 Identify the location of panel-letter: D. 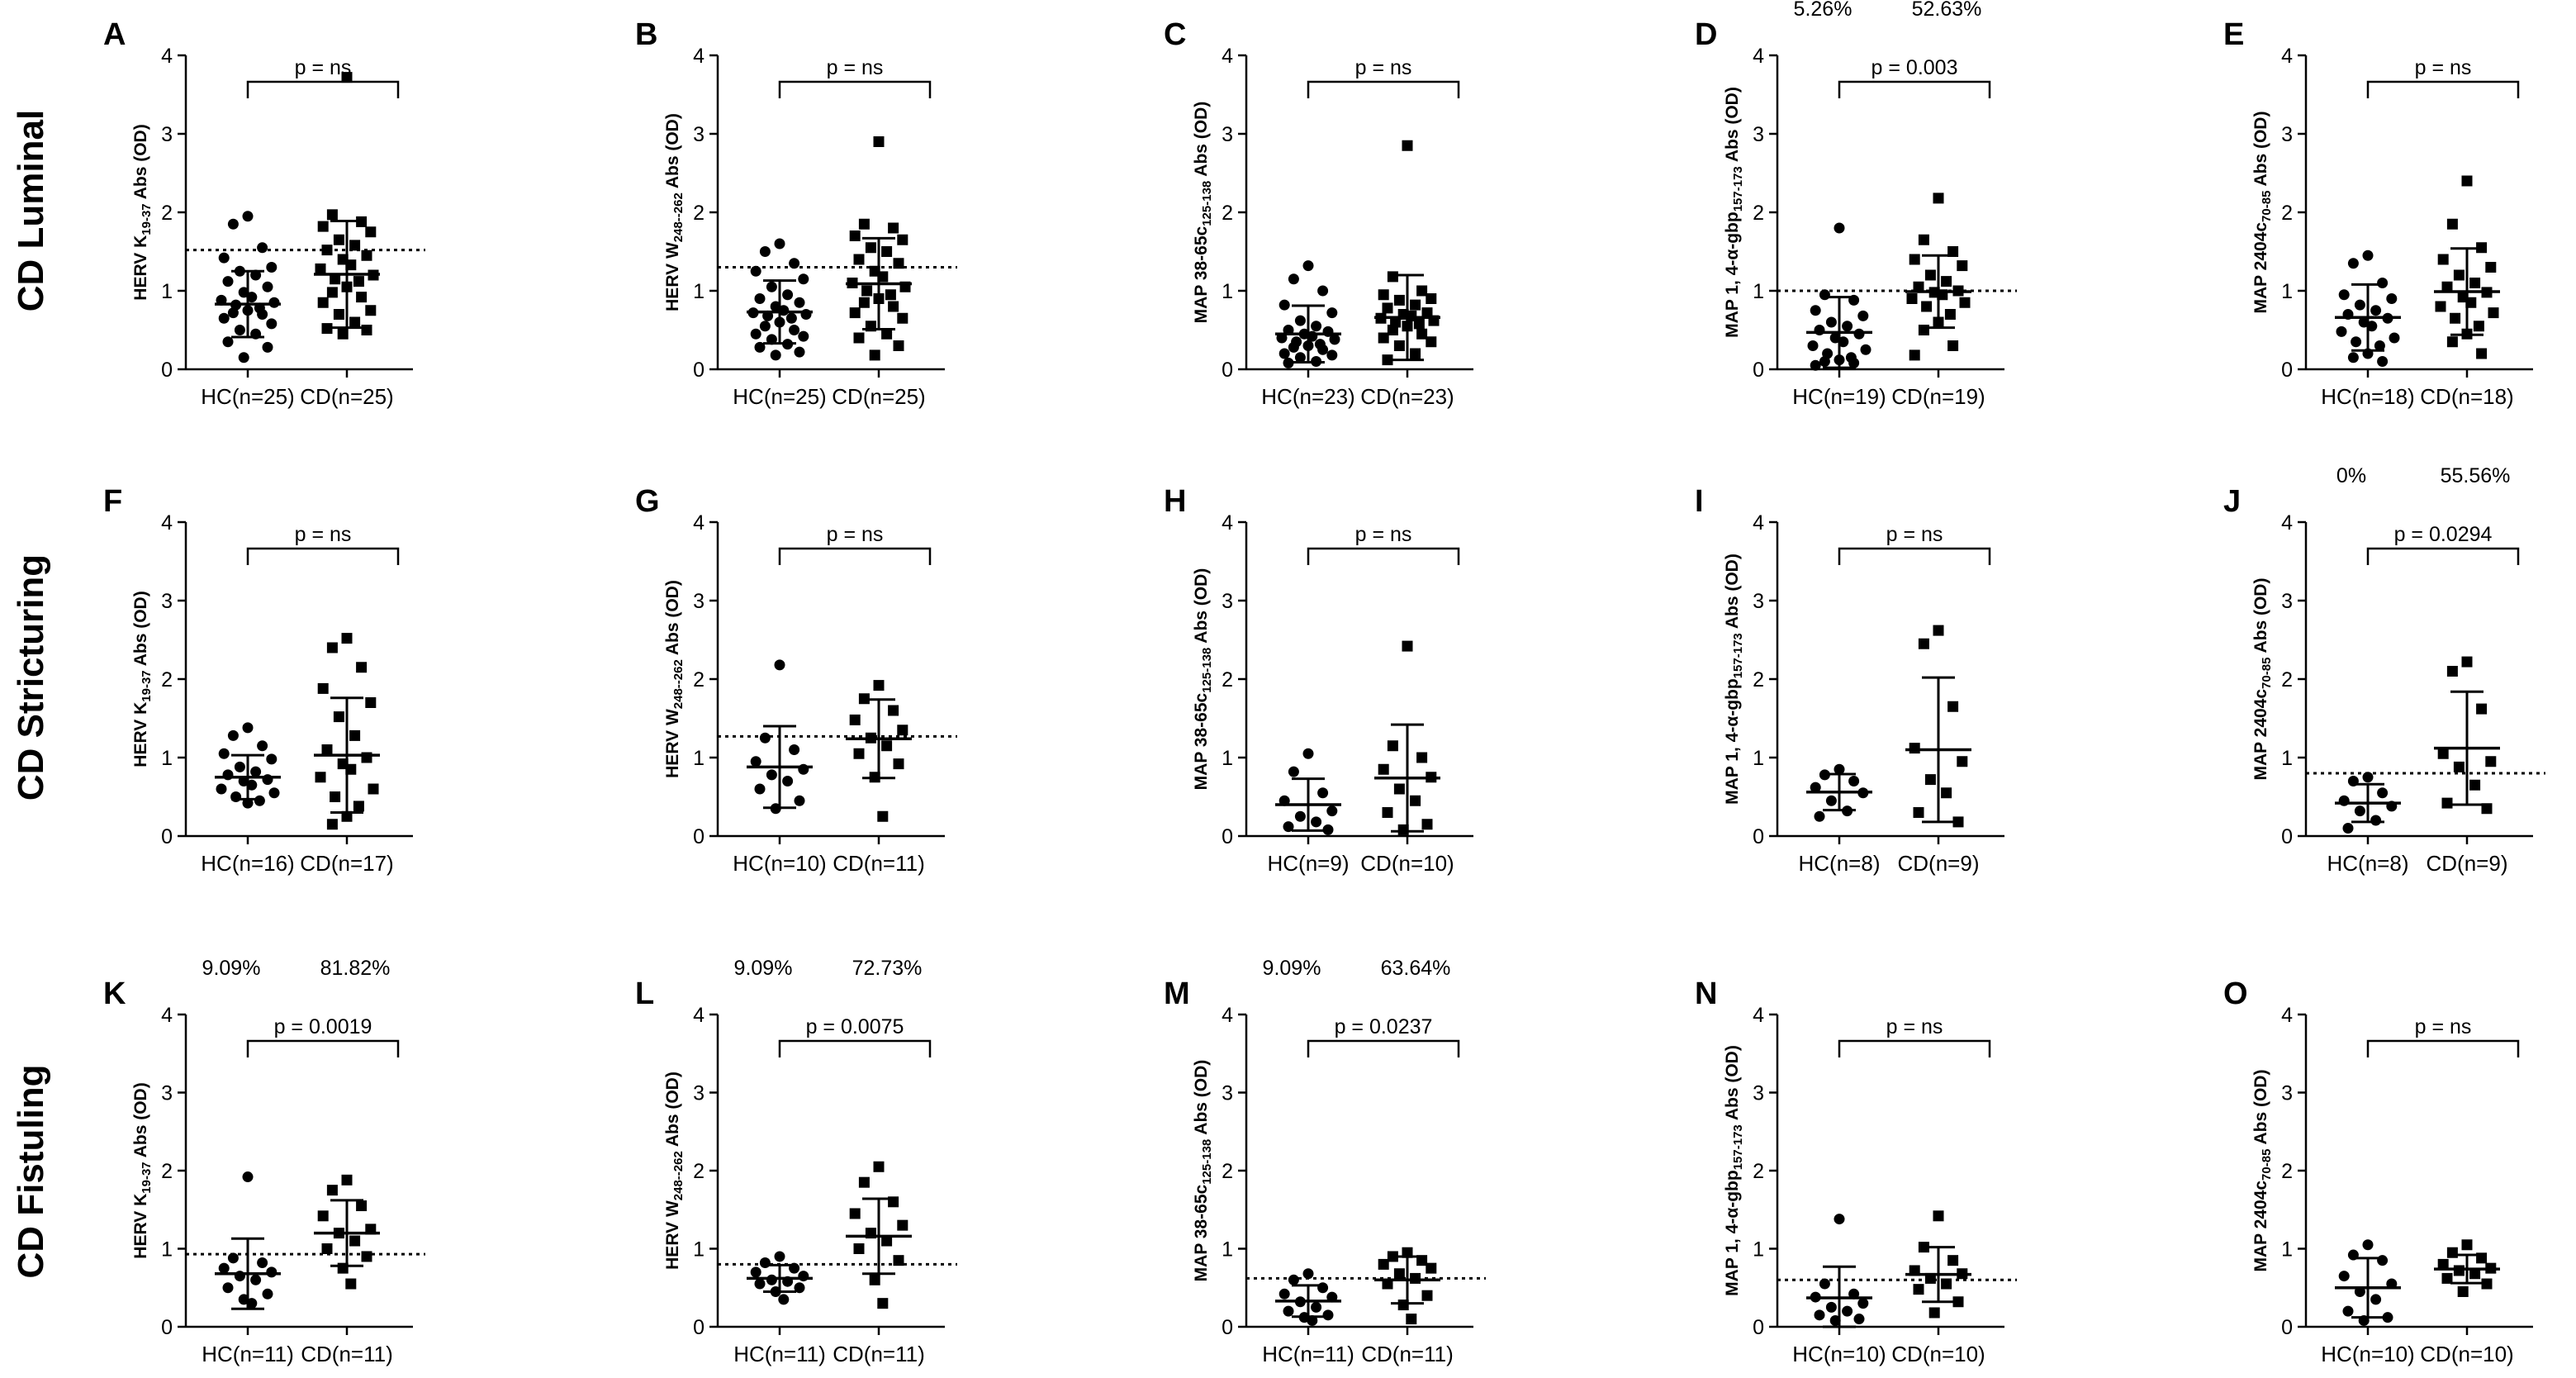
(1706, 34).